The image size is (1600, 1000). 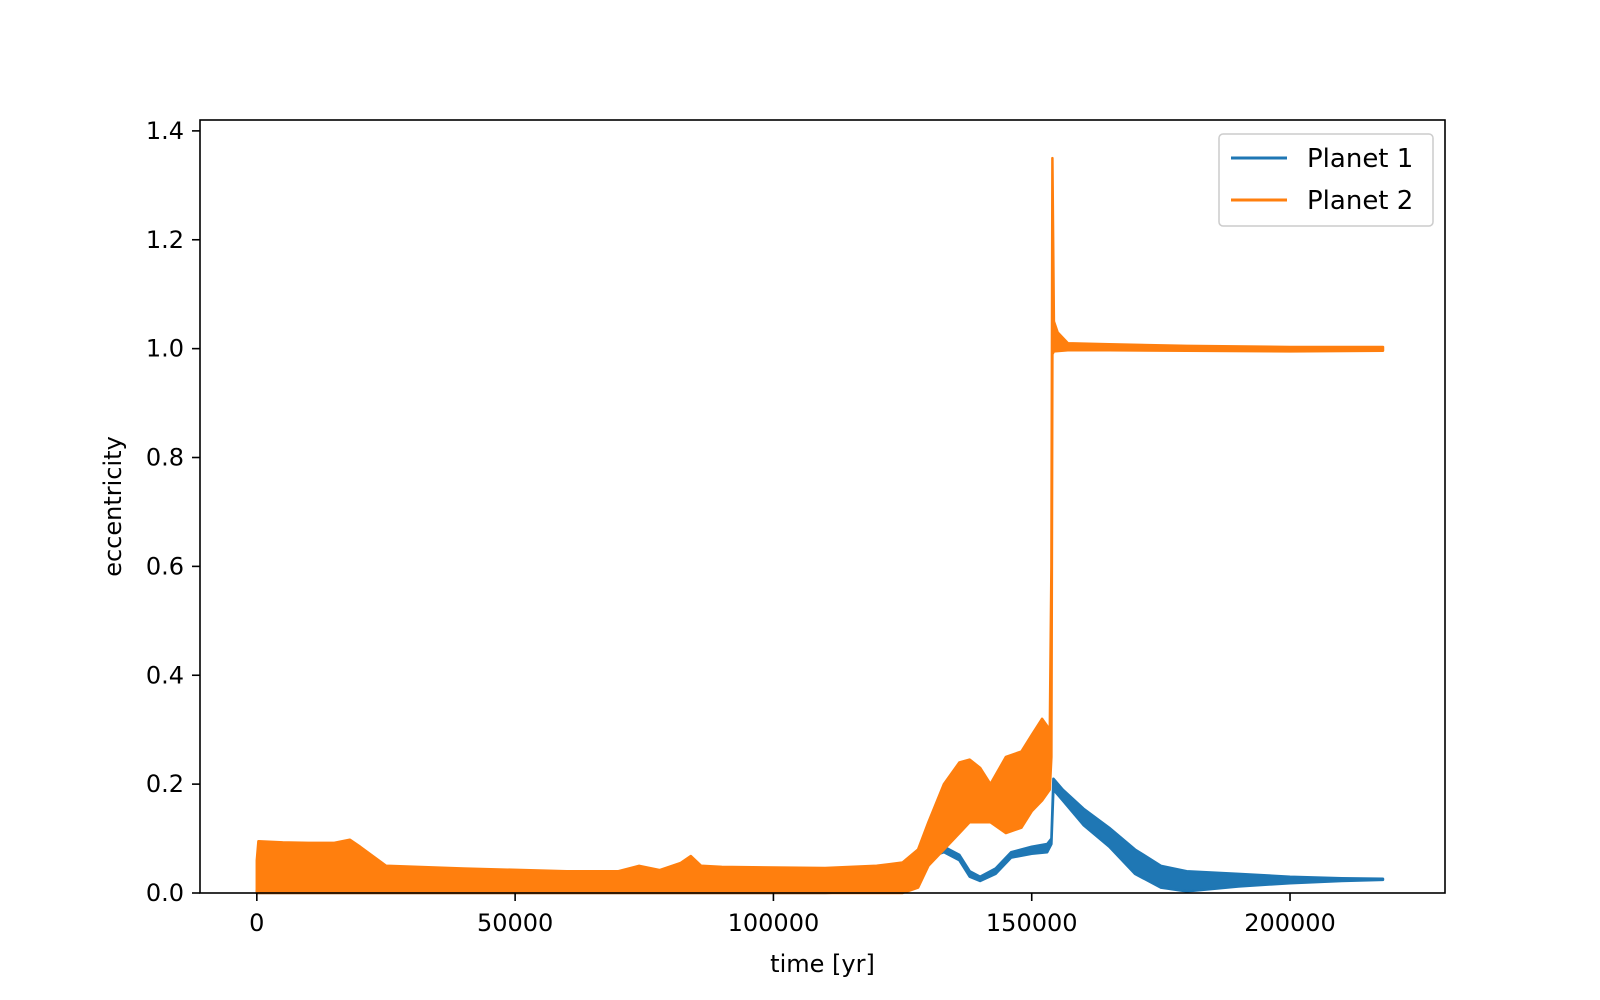 What do you see at coordinates (774, 923) in the screenshot?
I see `x-tick-label: 100000` at bounding box center [774, 923].